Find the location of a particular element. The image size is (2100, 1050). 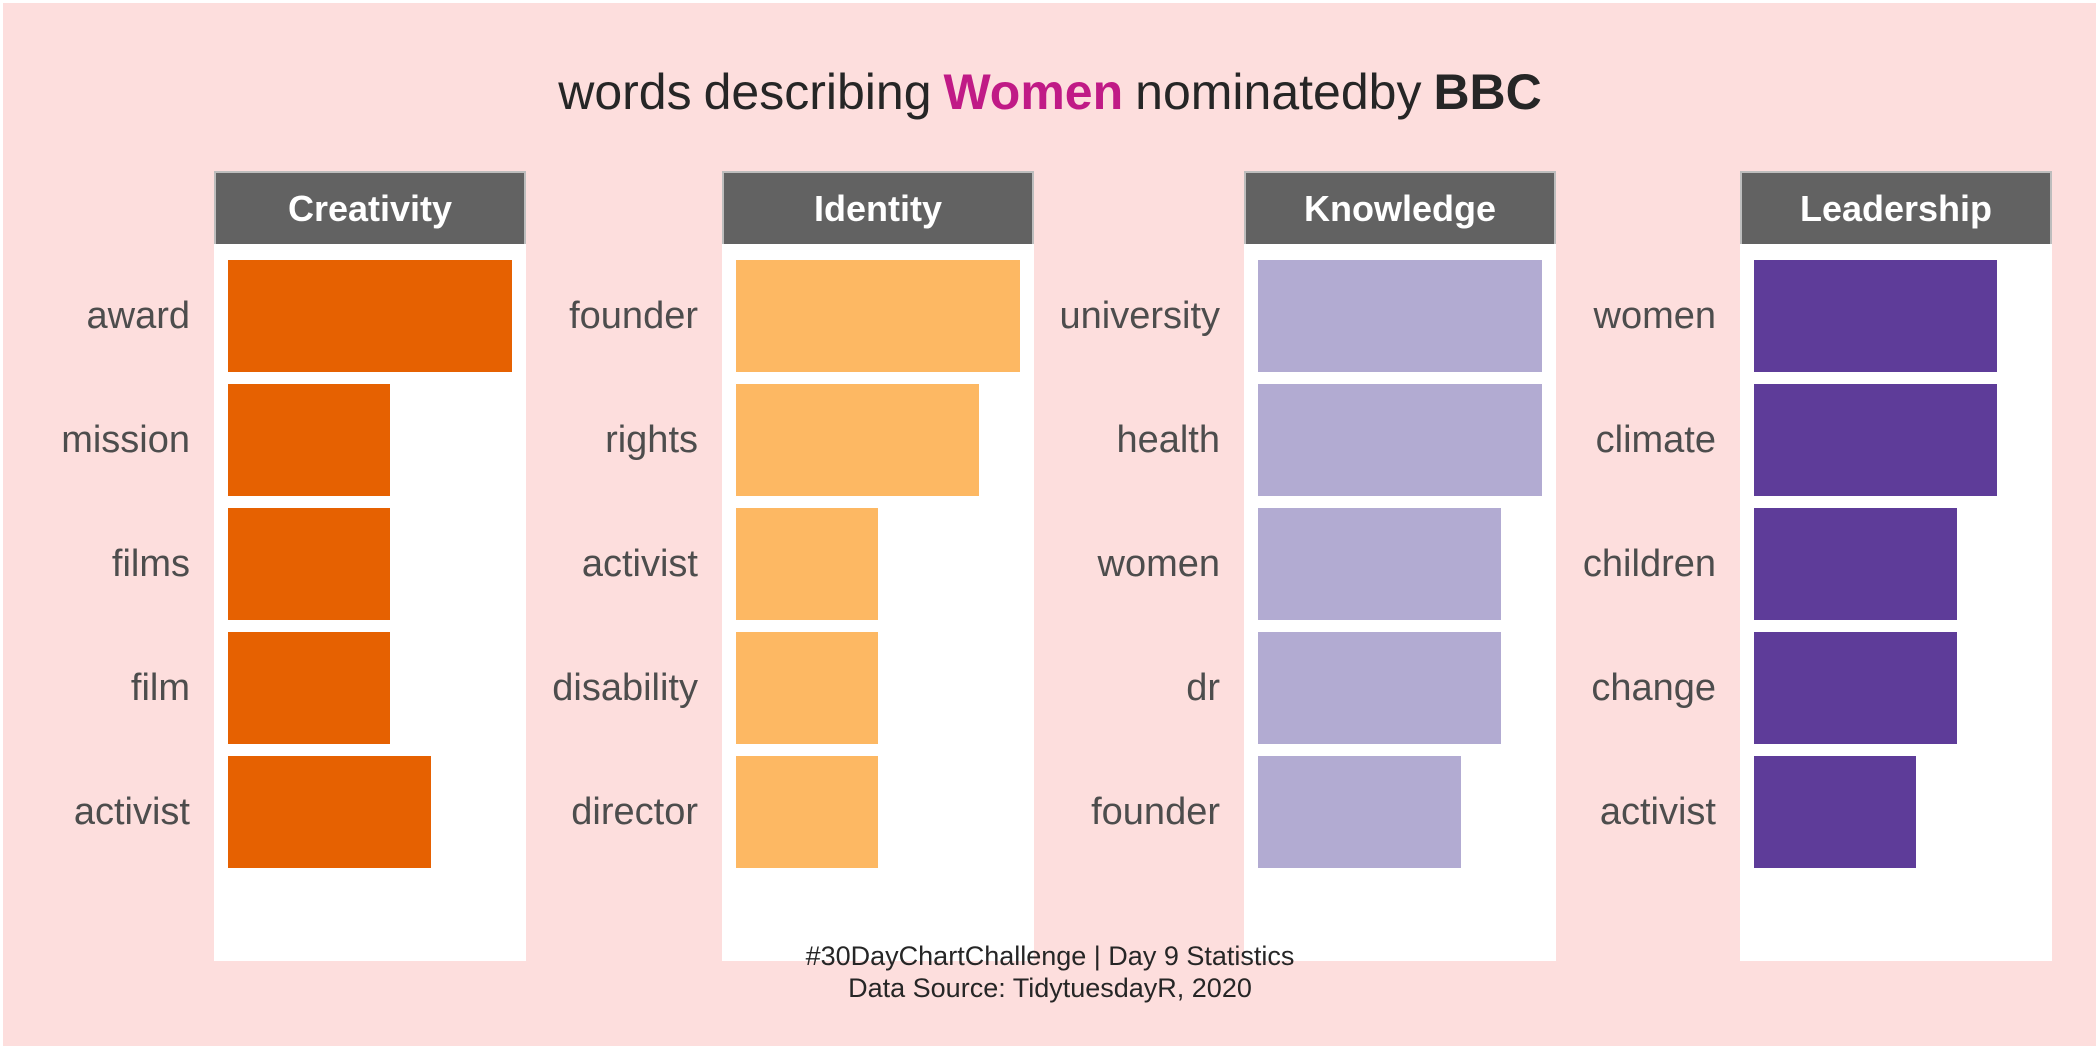

category-label: mission is located at coordinates (125, 440).